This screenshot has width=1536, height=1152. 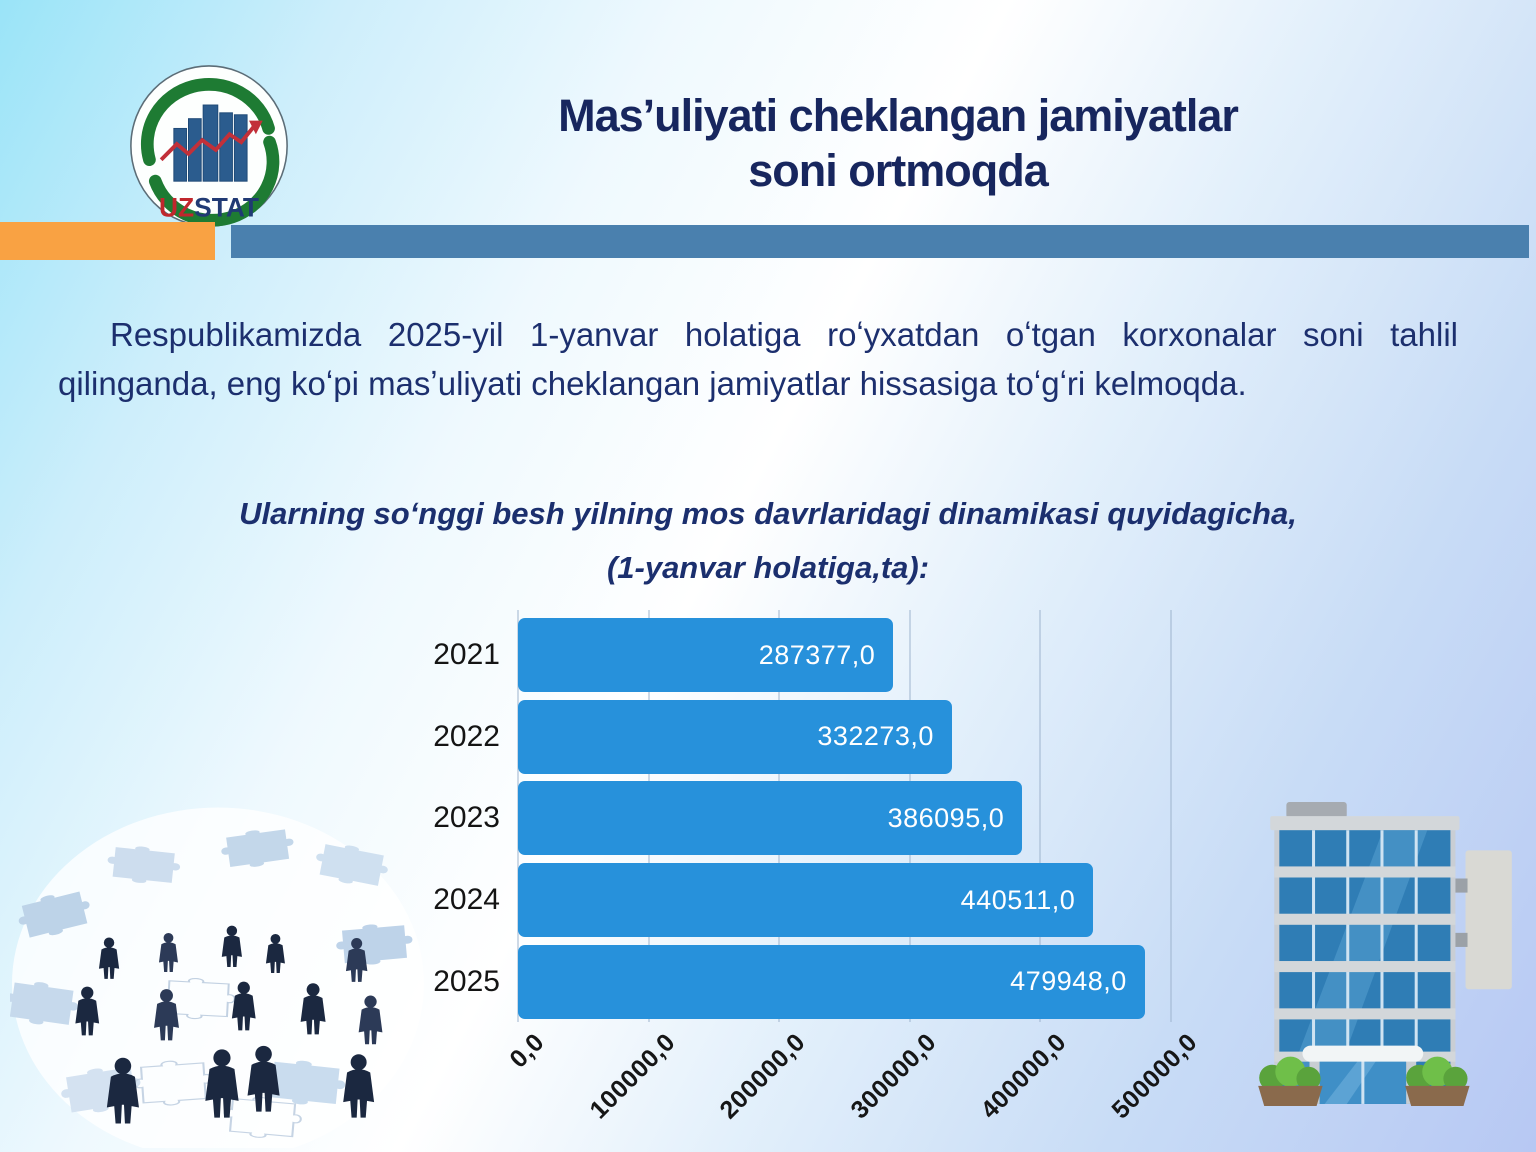 I want to click on chart-year-label: 2021, so click(x=466, y=654).